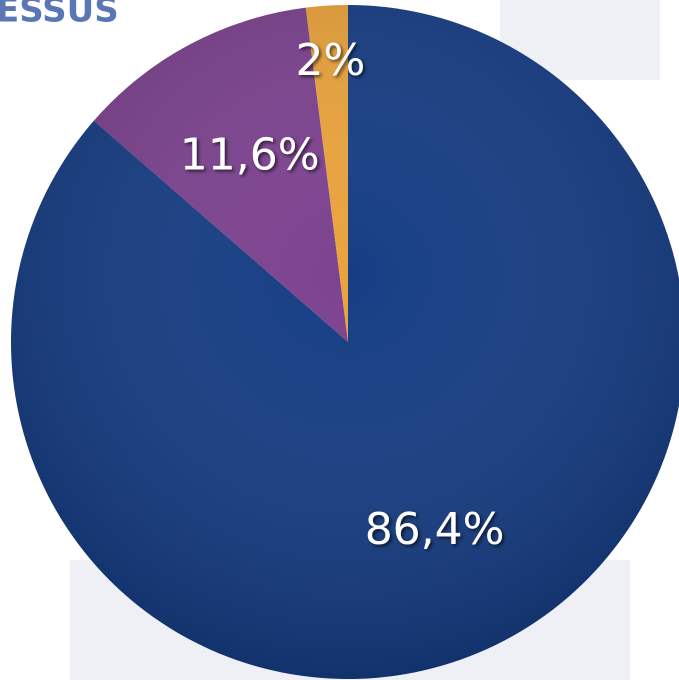 The height and width of the screenshot is (680, 679). What do you see at coordinates (435, 529) in the screenshot?
I see `data-label: 86,4%` at bounding box center [435, 529].